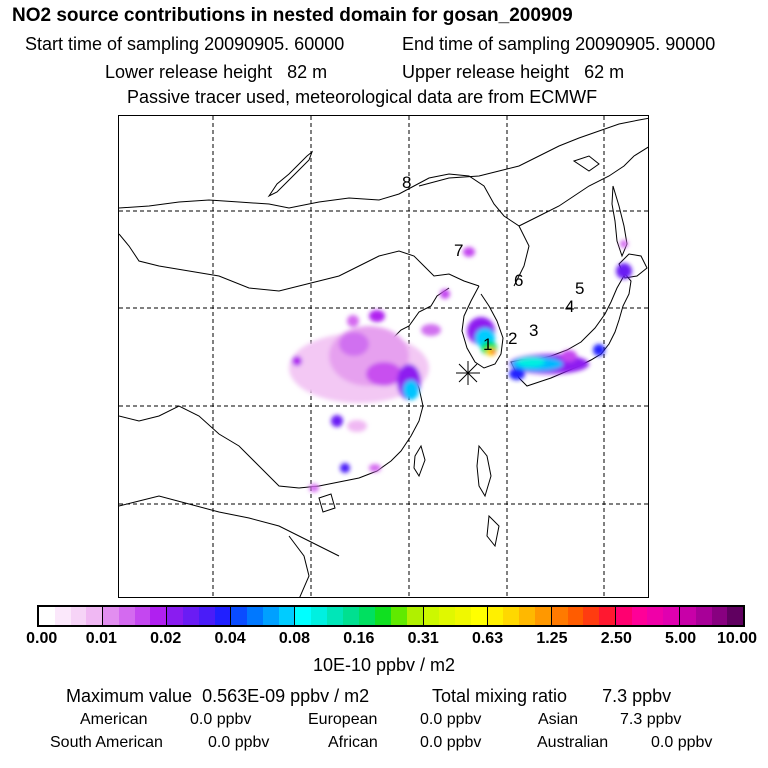 This screenshot has height=768, width=768. I want to click on region-american-name: American, so click(114, 719).